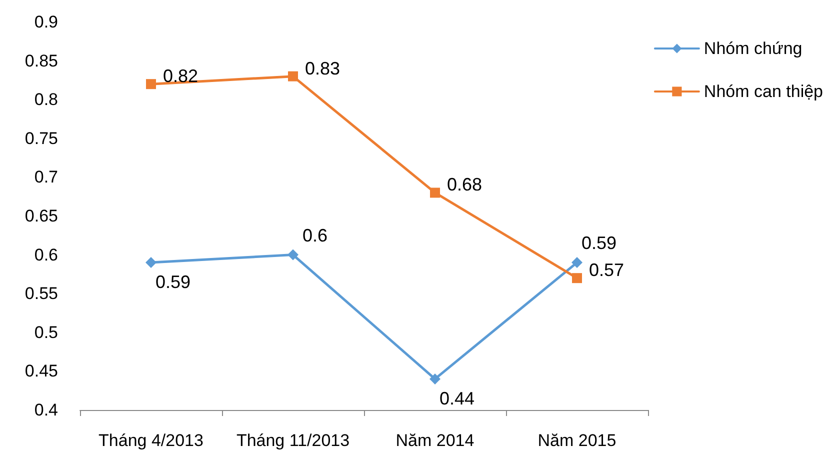 The image size is (838, 463). I want to click on y-tick-label: 0.6, so click(46, 254).